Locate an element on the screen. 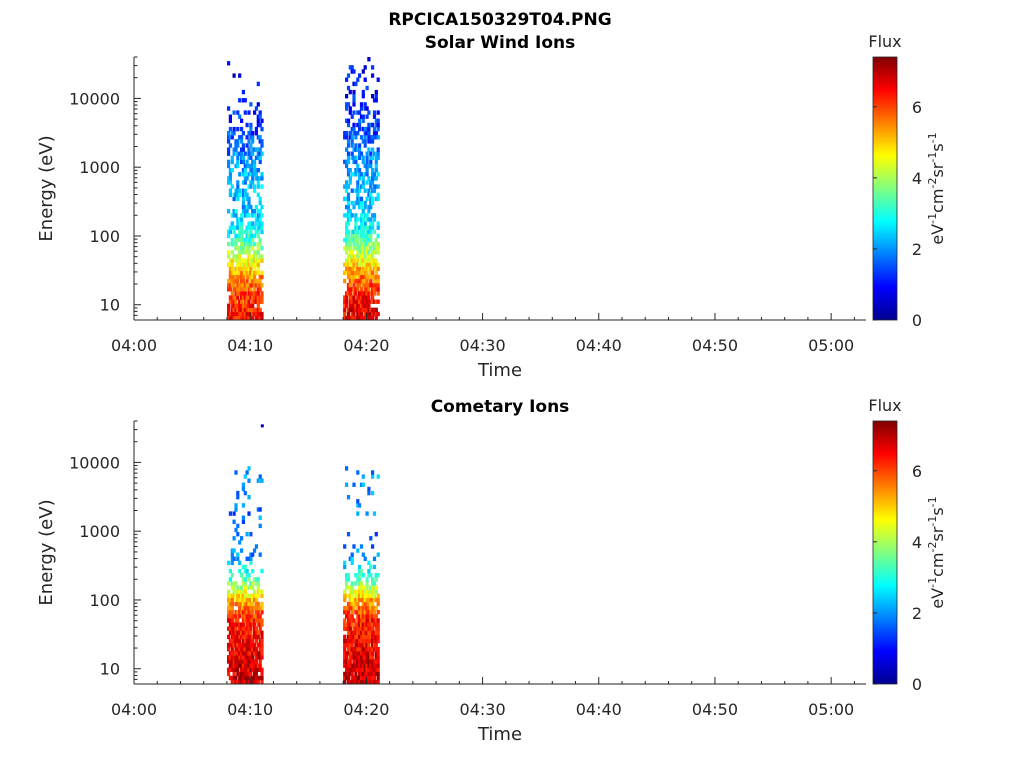 This screenshot has height=768, width=1024. unit-symbol: s is located at coordinates (937, 511).